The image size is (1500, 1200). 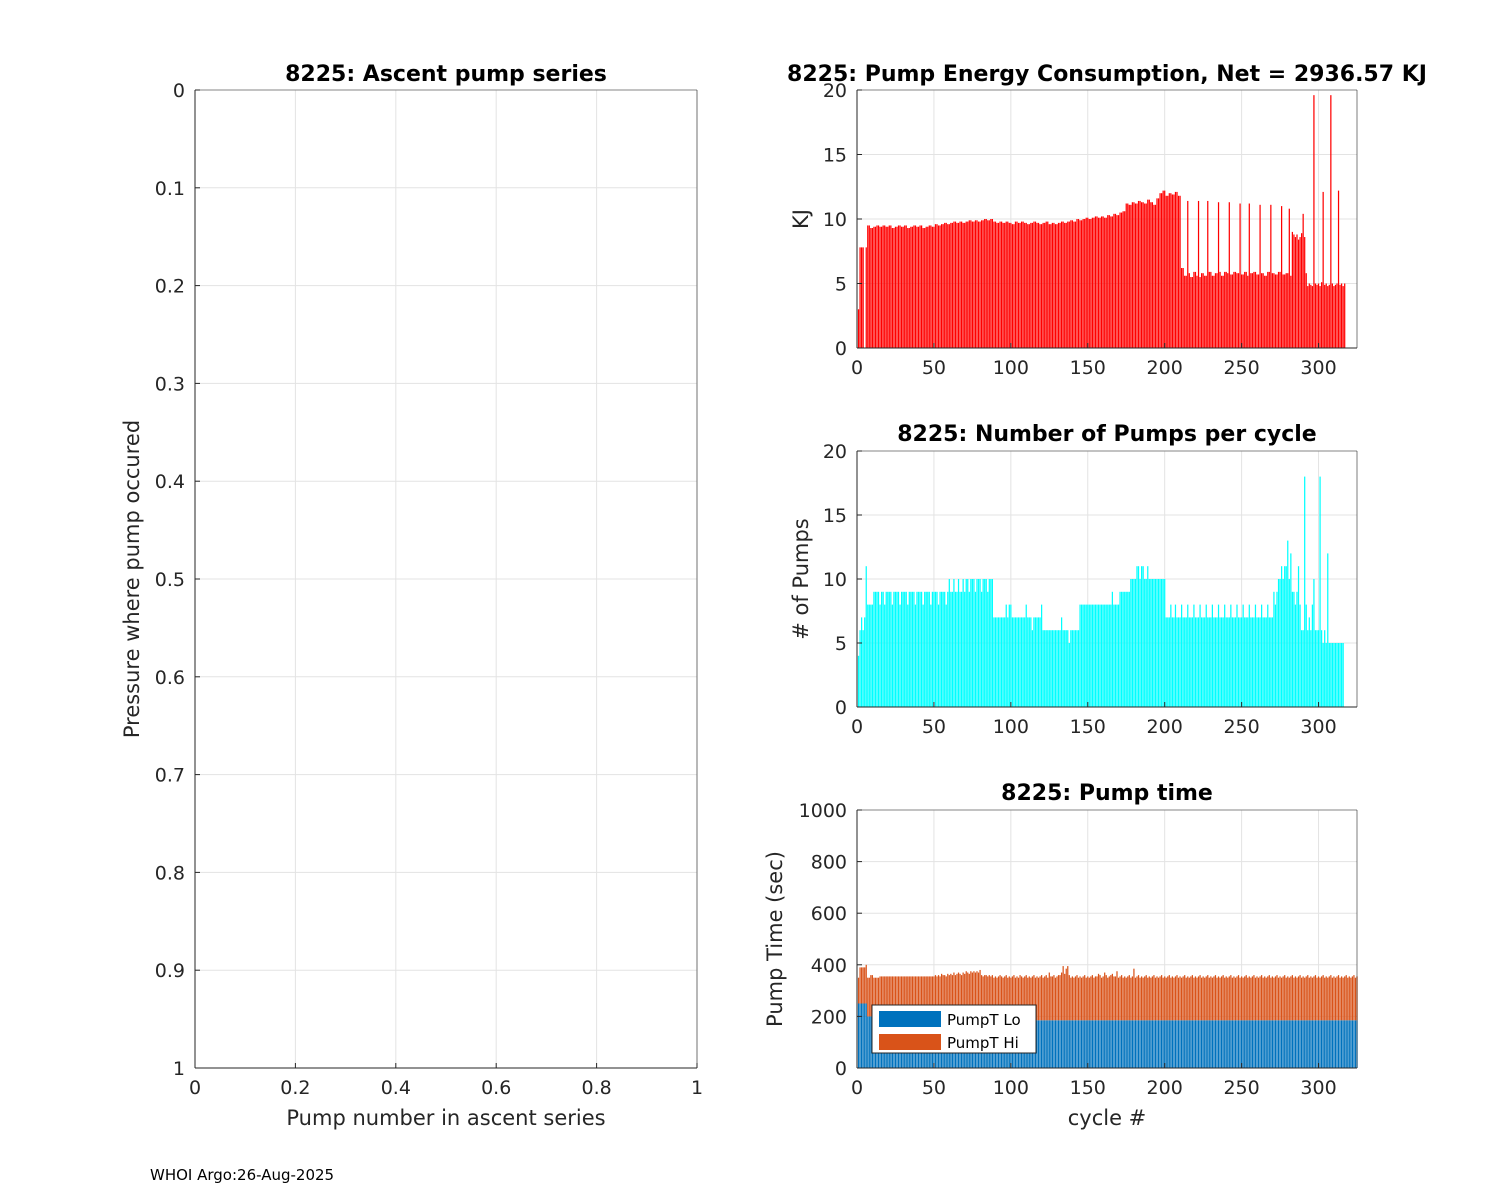 What do you see at coordinates (835, 156) in the screenshot?
I see `y-tick-label: 15` at bounding box center [835, 156].